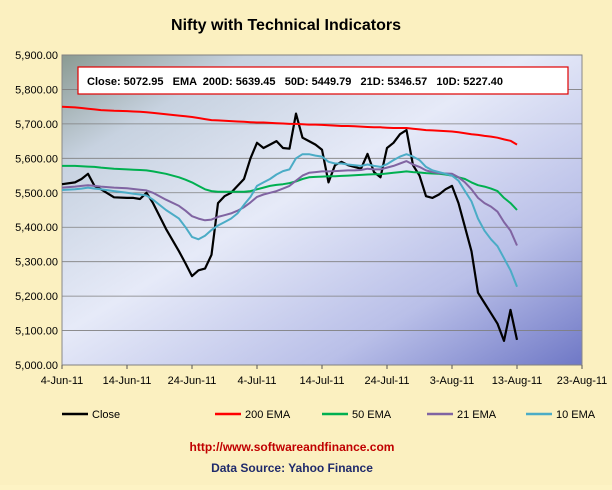  What do you see at coordinates (36, 263) in the screenshot?
I see `y-tick-label: 5,300.00` at bounding box center [36, 263].